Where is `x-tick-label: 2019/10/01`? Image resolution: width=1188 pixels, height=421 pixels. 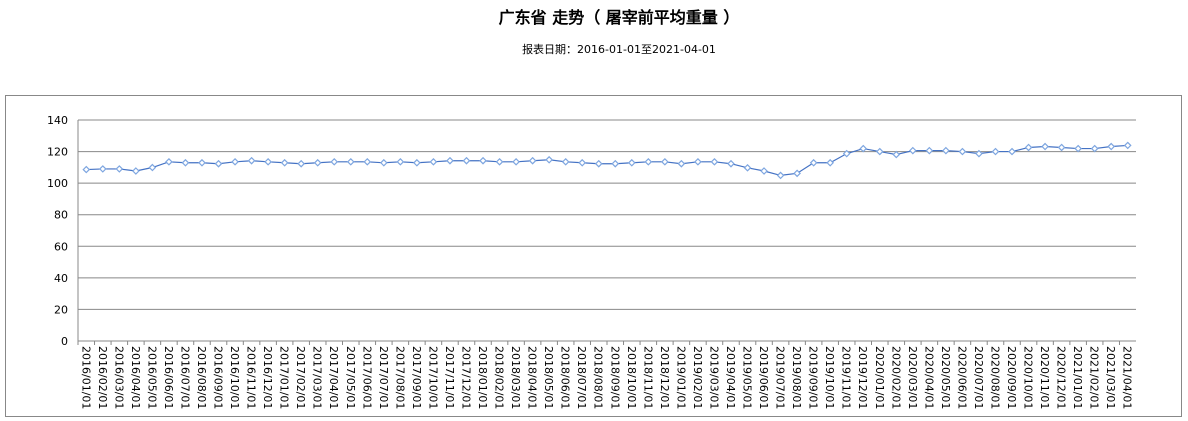 x-tick-label: 2019/10/01 is located at coordinates (829, 377).